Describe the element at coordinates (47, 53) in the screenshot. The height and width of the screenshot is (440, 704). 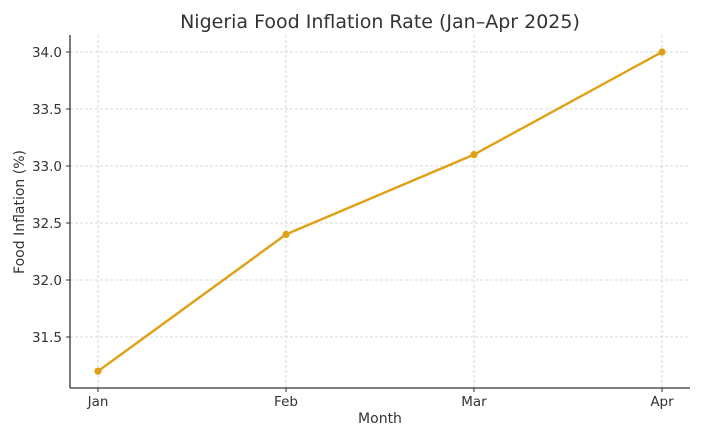
I see `y-tick-label: 34.0` at that location.